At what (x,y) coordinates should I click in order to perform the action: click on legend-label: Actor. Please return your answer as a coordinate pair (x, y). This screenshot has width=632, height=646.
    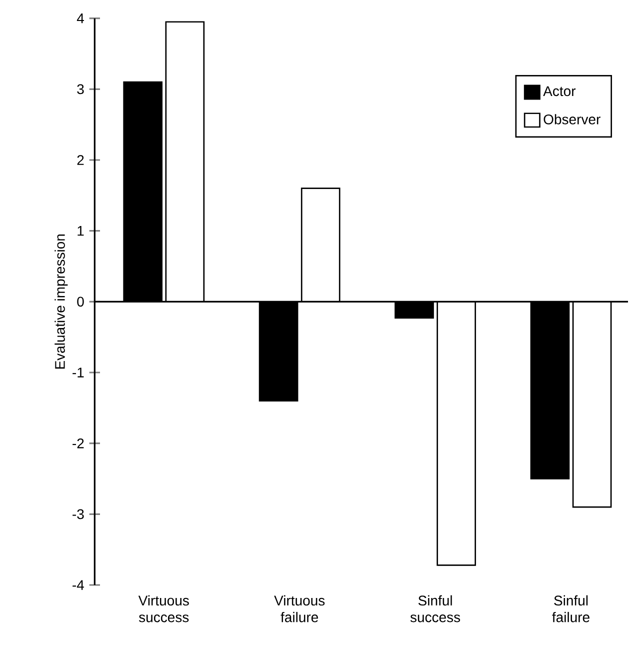
    Looking at the image, I should click on (559, 91).